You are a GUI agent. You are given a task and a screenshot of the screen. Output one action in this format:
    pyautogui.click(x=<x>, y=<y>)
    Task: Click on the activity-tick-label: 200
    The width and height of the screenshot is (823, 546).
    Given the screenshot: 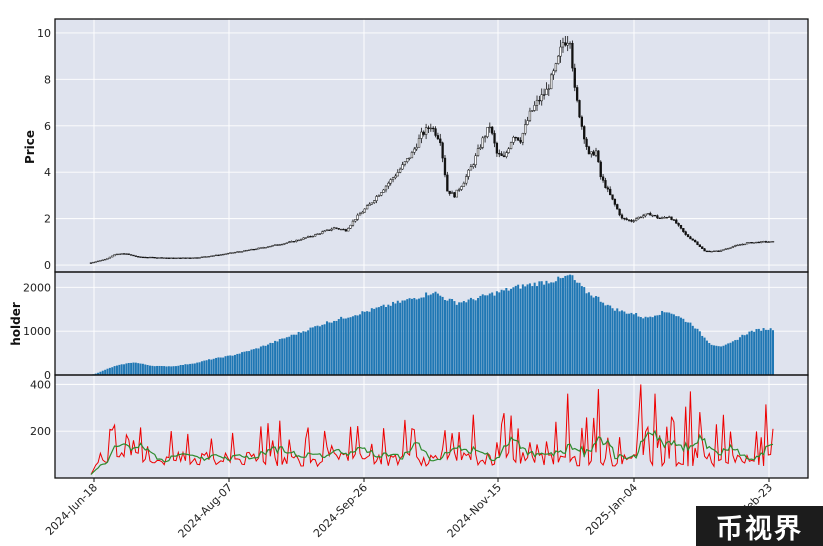 What is the action you would take?
    pyautogui.click(x=40, y=431)
    